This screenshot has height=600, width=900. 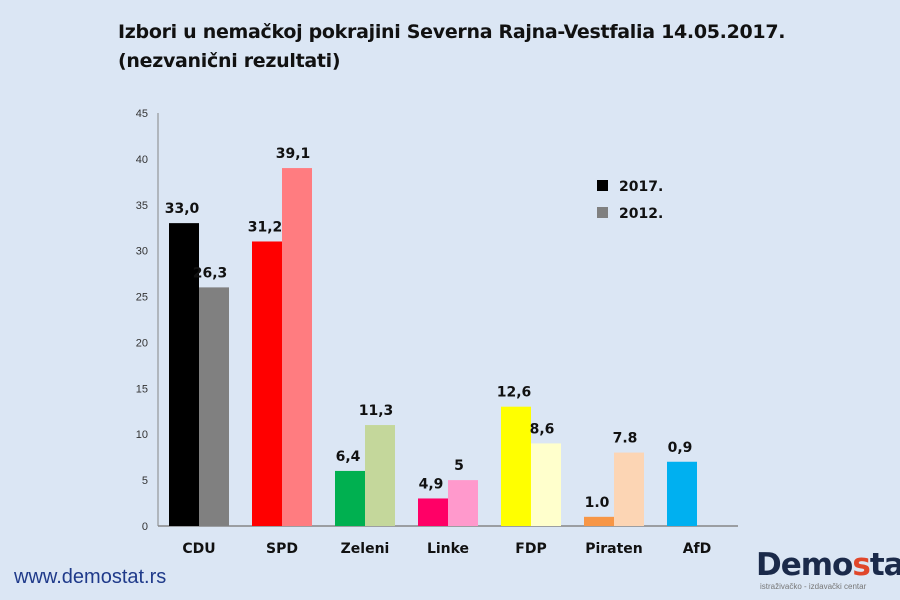 I want to click on x-tick-label: Zeleni, so click(x=365, y=549).